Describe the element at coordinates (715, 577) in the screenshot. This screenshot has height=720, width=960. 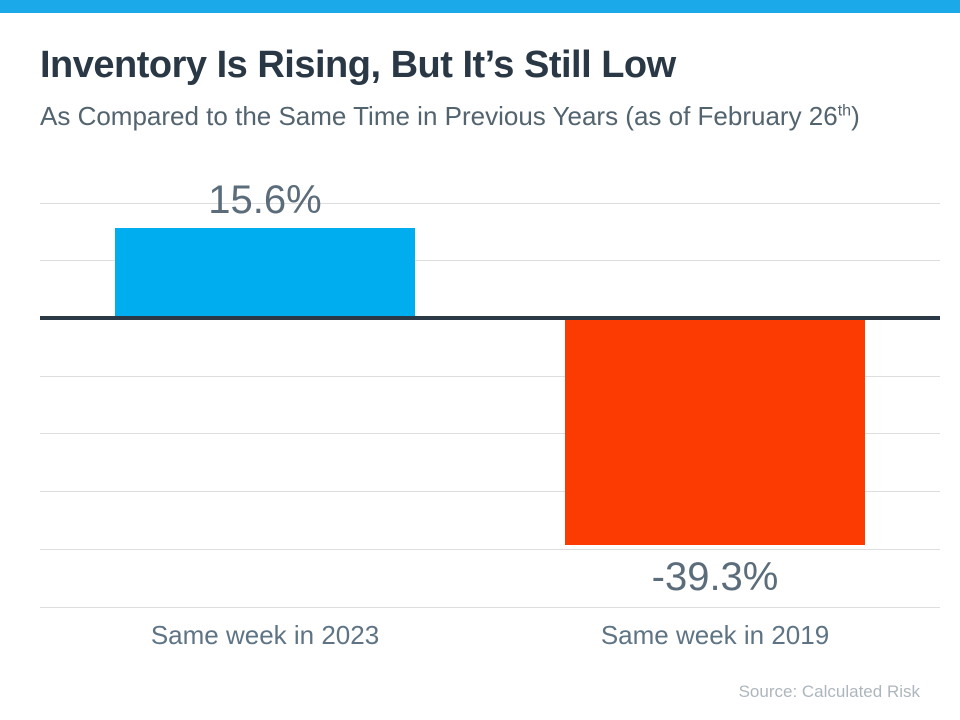
I see `bar-value-label: -39.3%` at that location.